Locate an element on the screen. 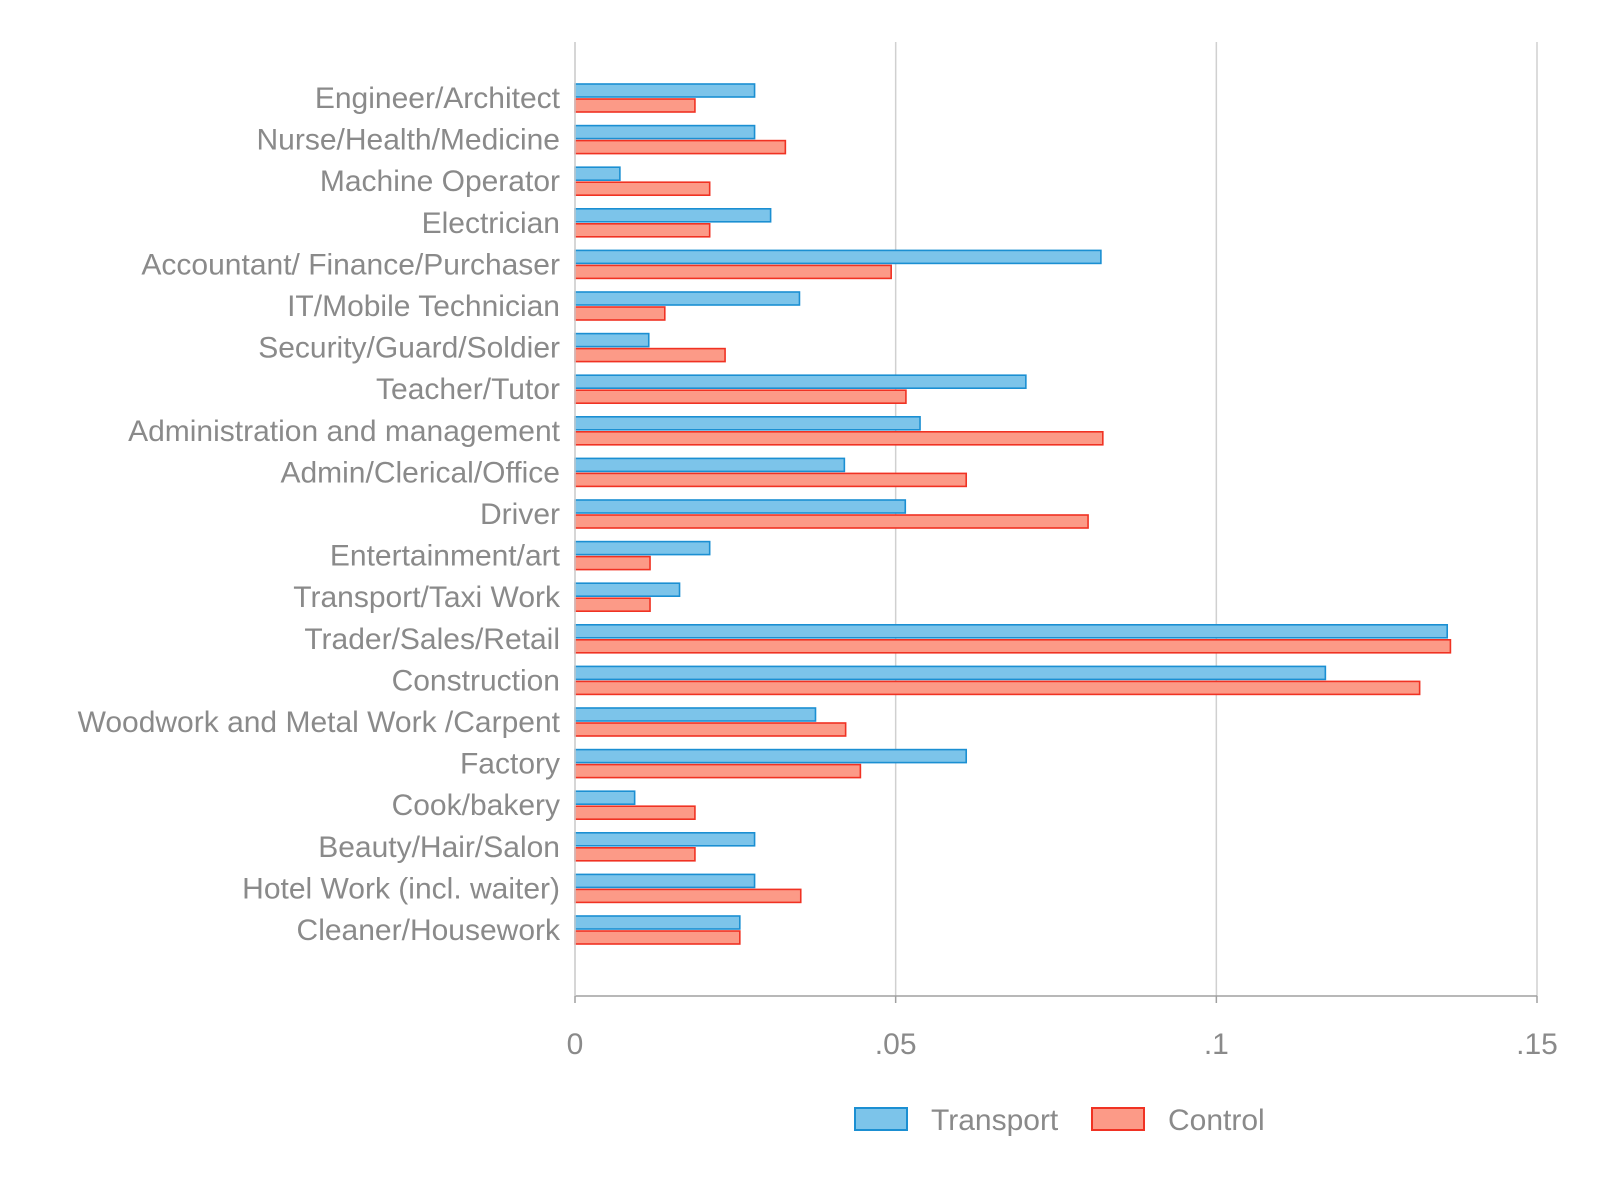 The image size is (1600, 1200). category-label-13: Trader/Sales/Retail is located at coordinates (432, 639).